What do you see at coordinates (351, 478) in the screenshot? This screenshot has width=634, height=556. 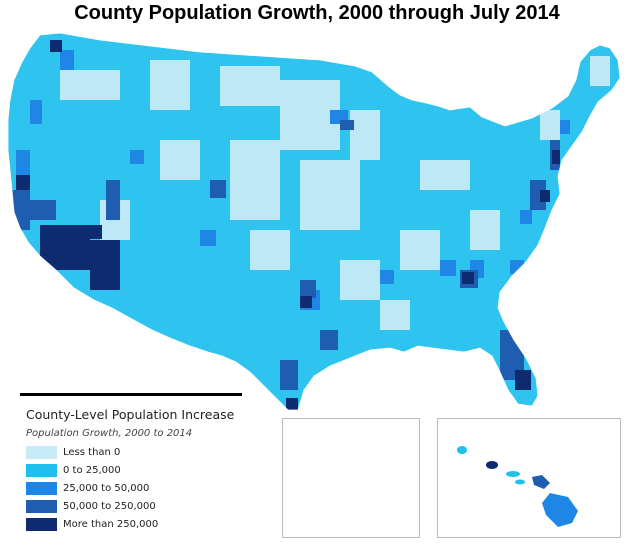 I see `alaska-inset` at bounding box center [351, 478].